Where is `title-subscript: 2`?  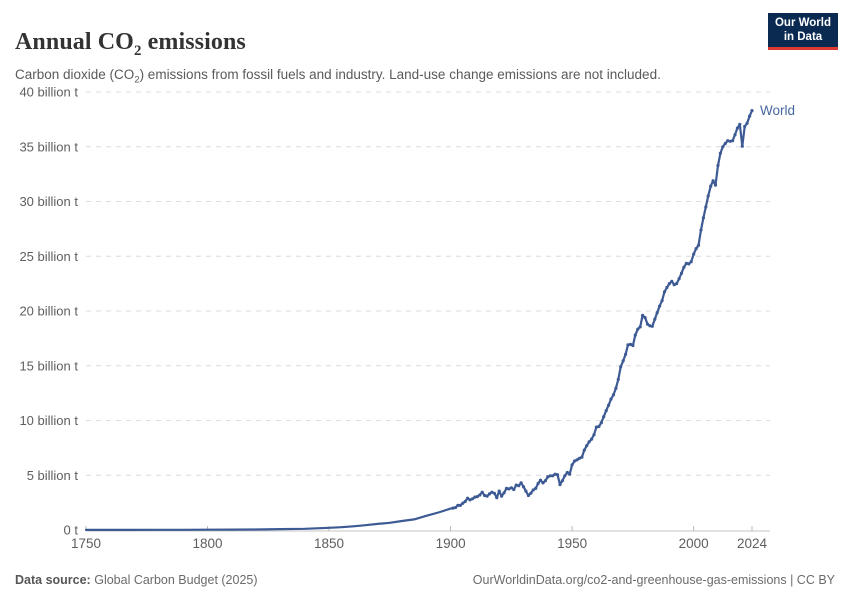 title-subscript: 2 is located at coordinates (137, 50).